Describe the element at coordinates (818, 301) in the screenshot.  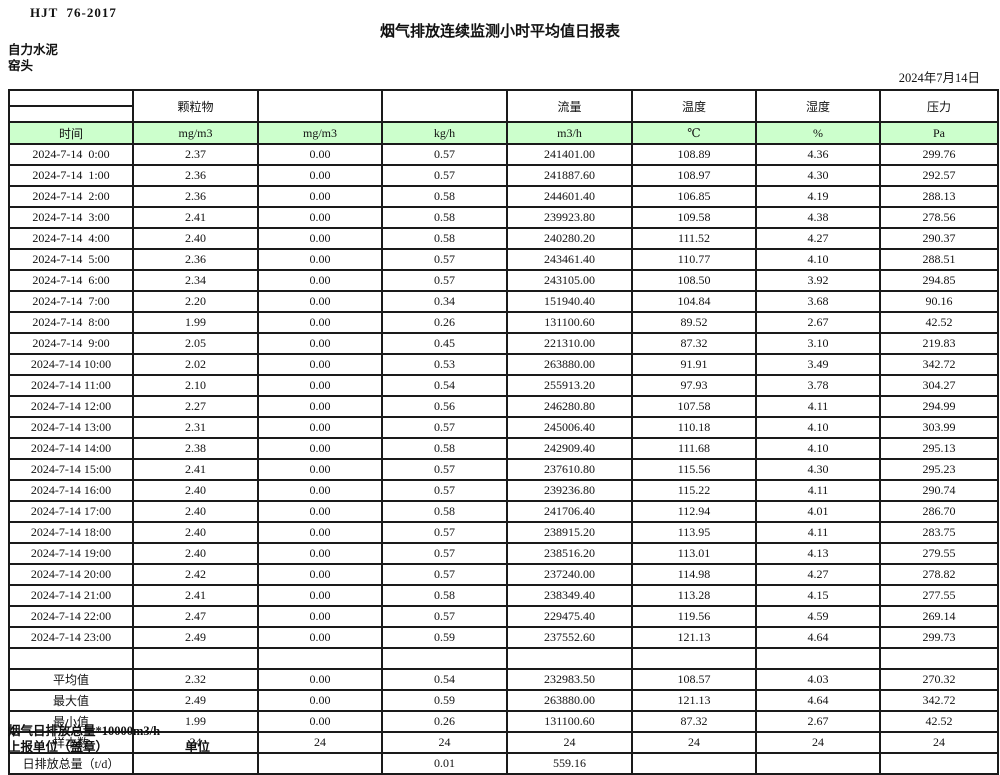
I see `value-cell: 3.68` at that location.